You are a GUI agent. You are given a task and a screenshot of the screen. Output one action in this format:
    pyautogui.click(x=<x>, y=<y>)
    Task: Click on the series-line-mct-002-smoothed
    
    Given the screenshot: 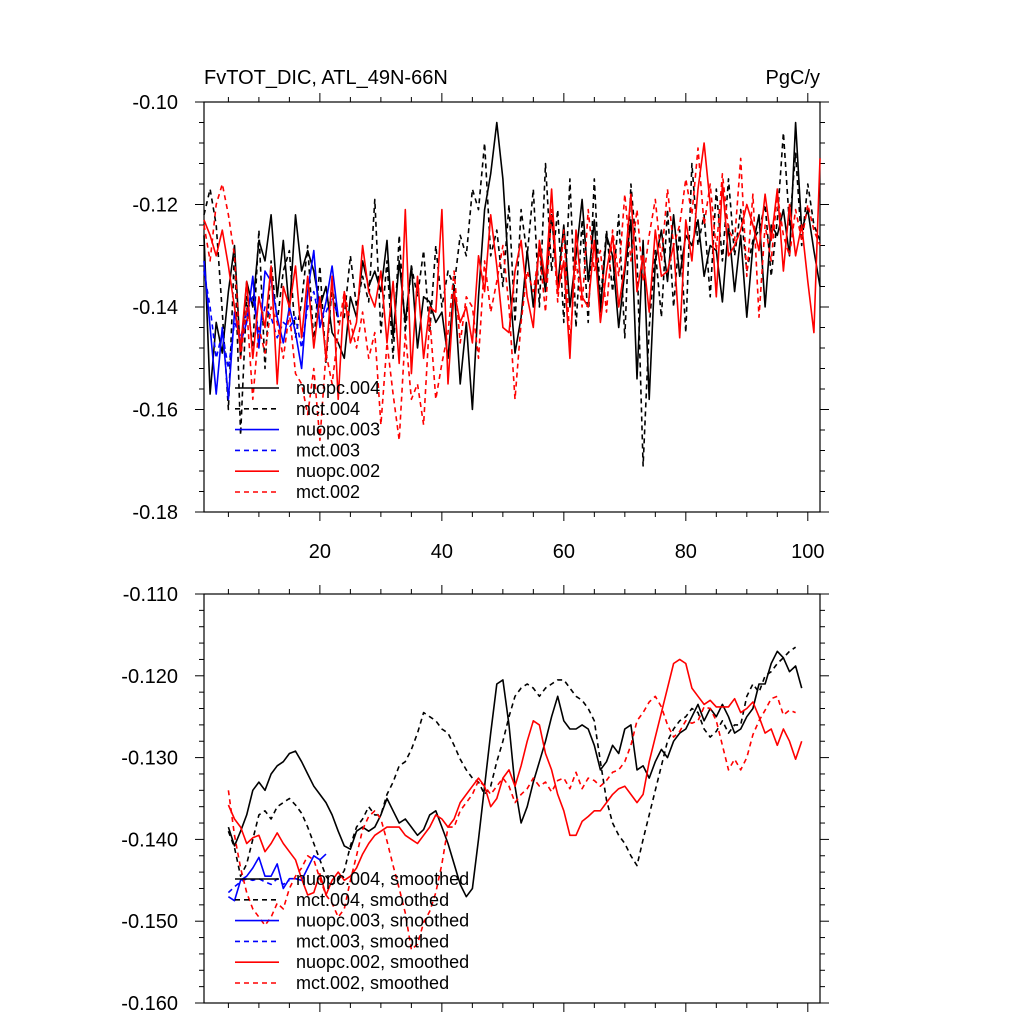 What is the action you would take?
    pyautogui.click(x=511, y=823)
    